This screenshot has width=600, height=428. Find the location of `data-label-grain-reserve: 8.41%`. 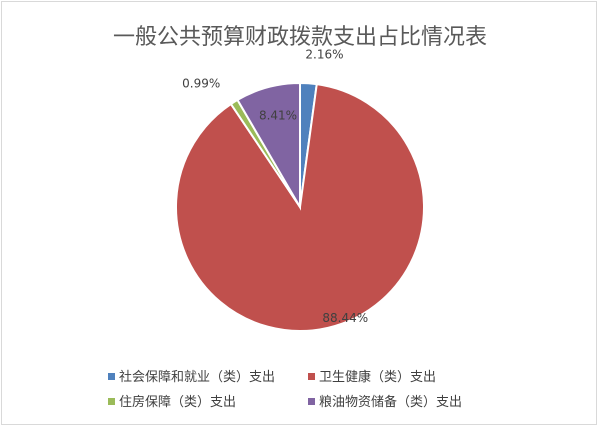

data-label-grain-reserve: 8.41% is located at coordinates (278, 116).